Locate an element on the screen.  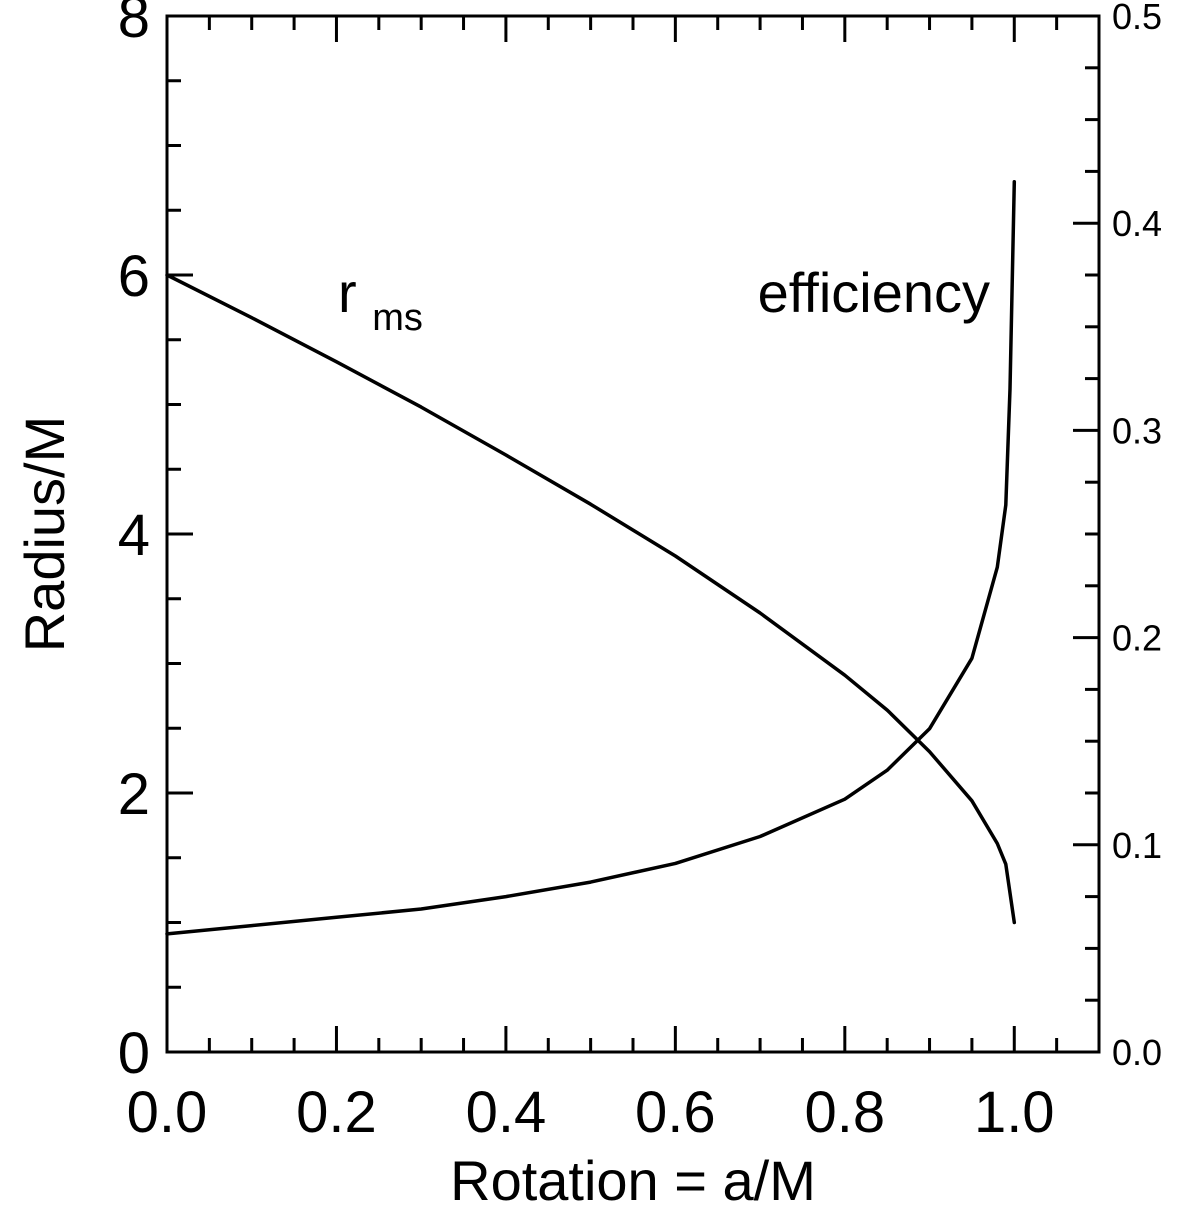
y-tick-label: 0 is located at coordinates (134, 1053).